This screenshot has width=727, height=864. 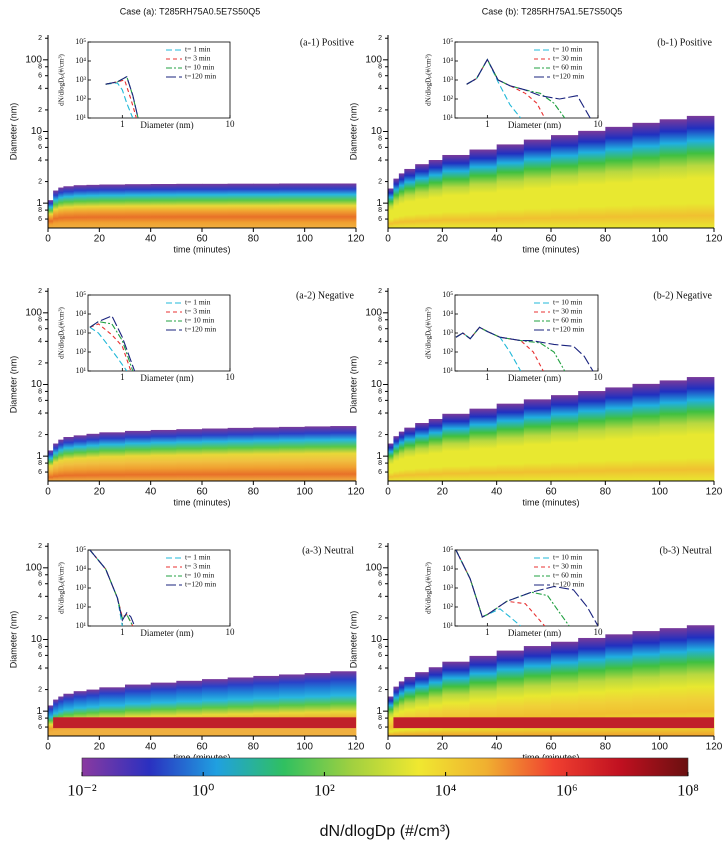 What do you see at coordinates (567, 49) in the screenshot?
I see `legend-label: t= 10 min` at bounding box center [567, 49].